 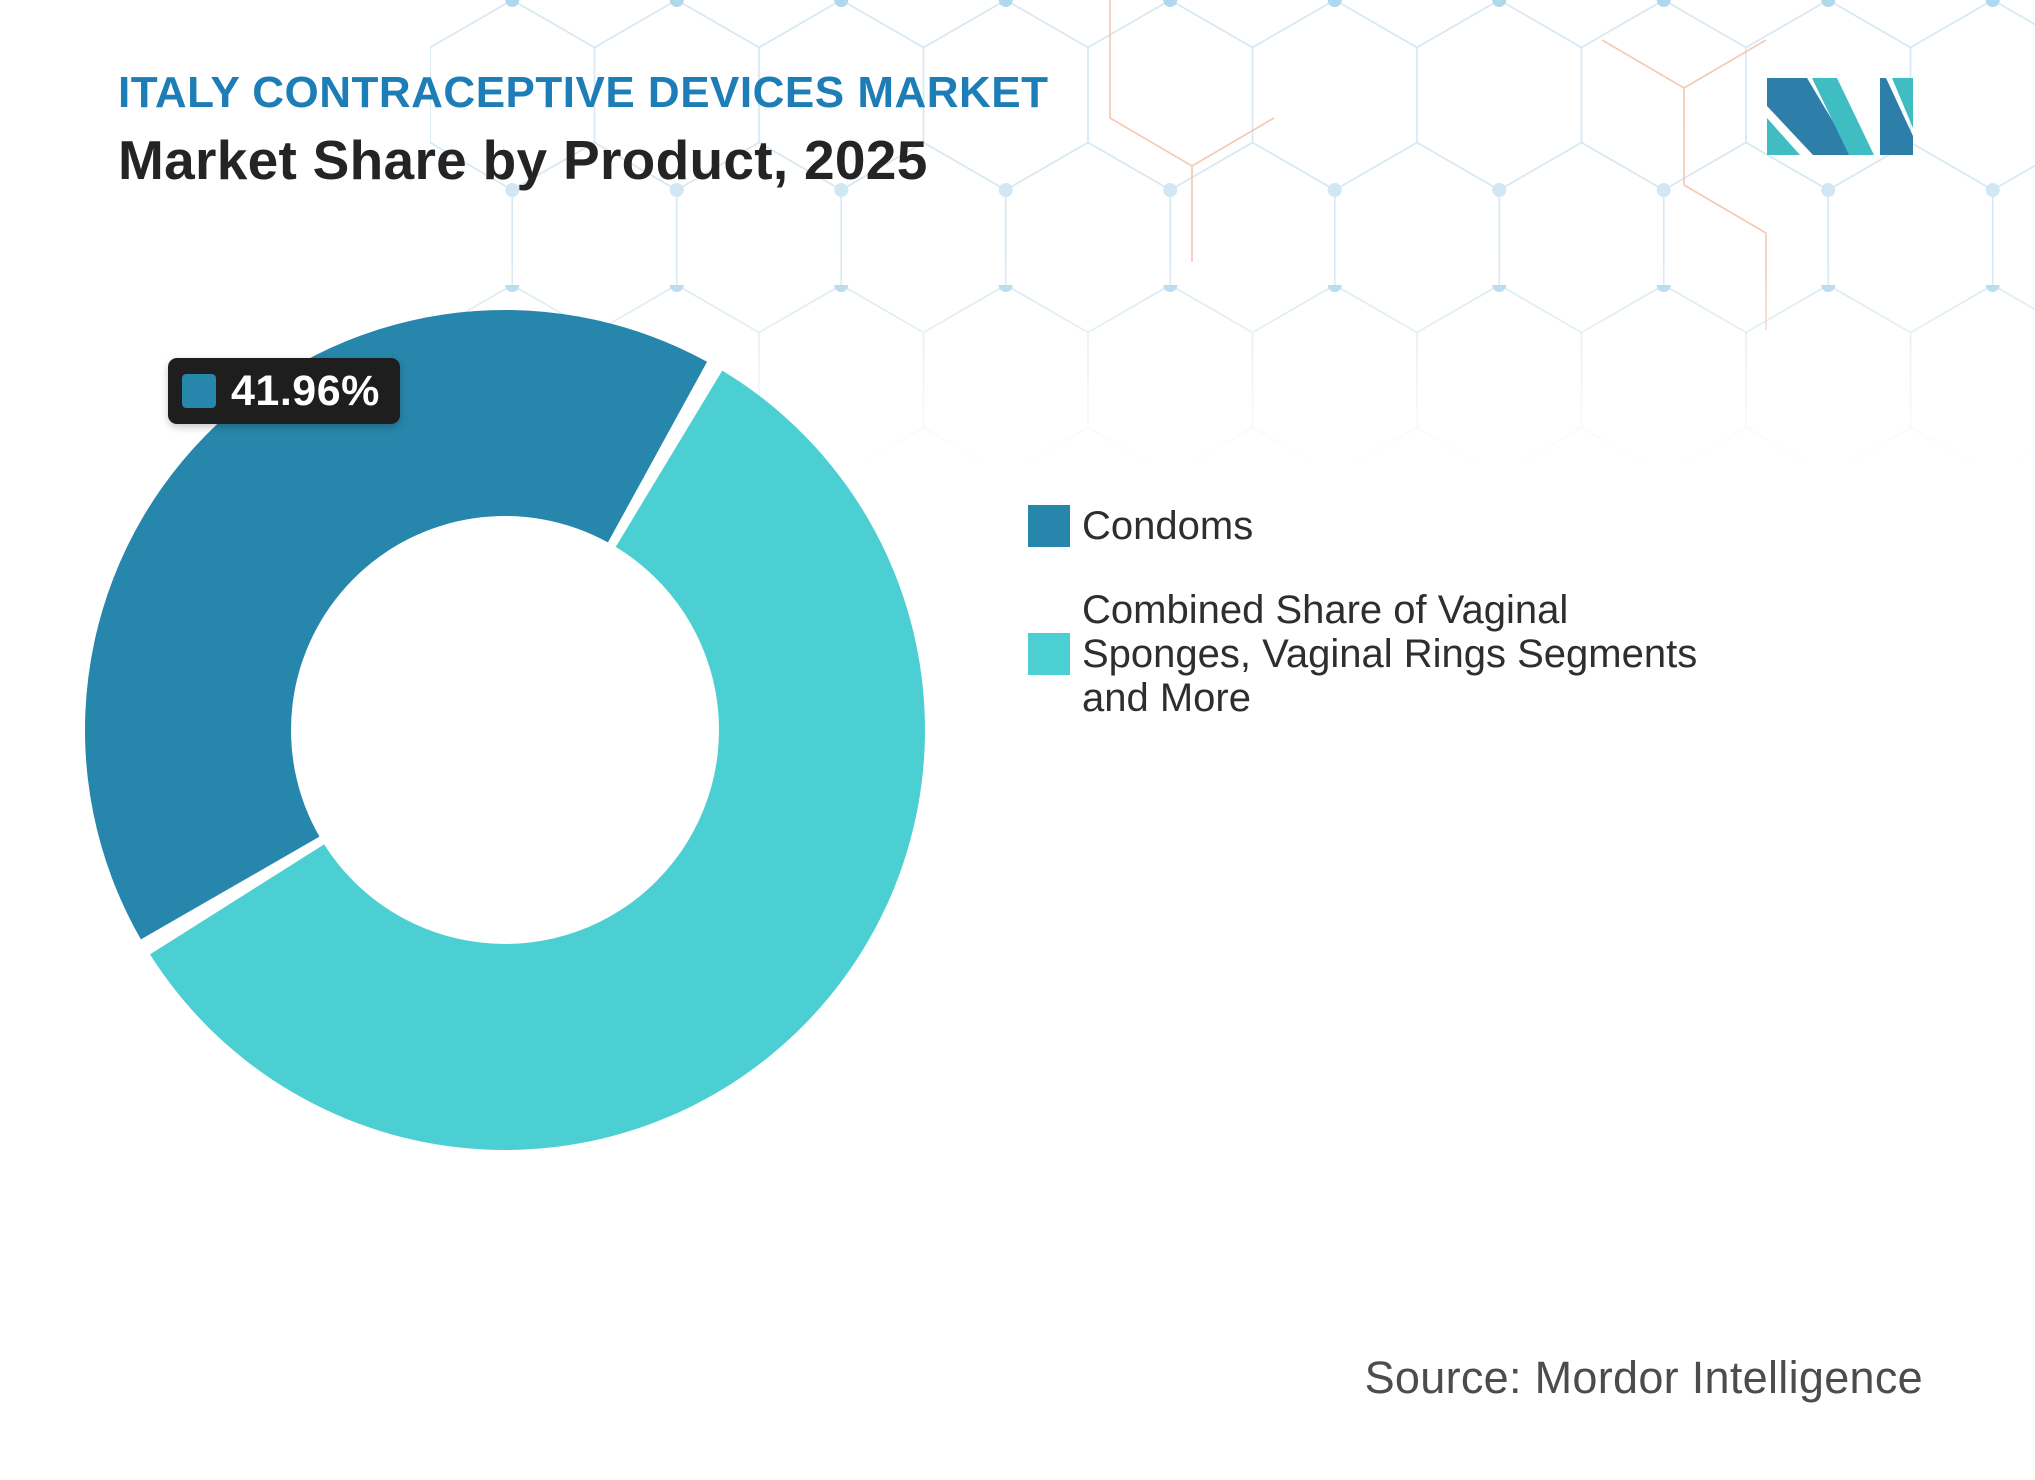 I want to click on chart-callout: 41.96%, so click(x=284, y=391).